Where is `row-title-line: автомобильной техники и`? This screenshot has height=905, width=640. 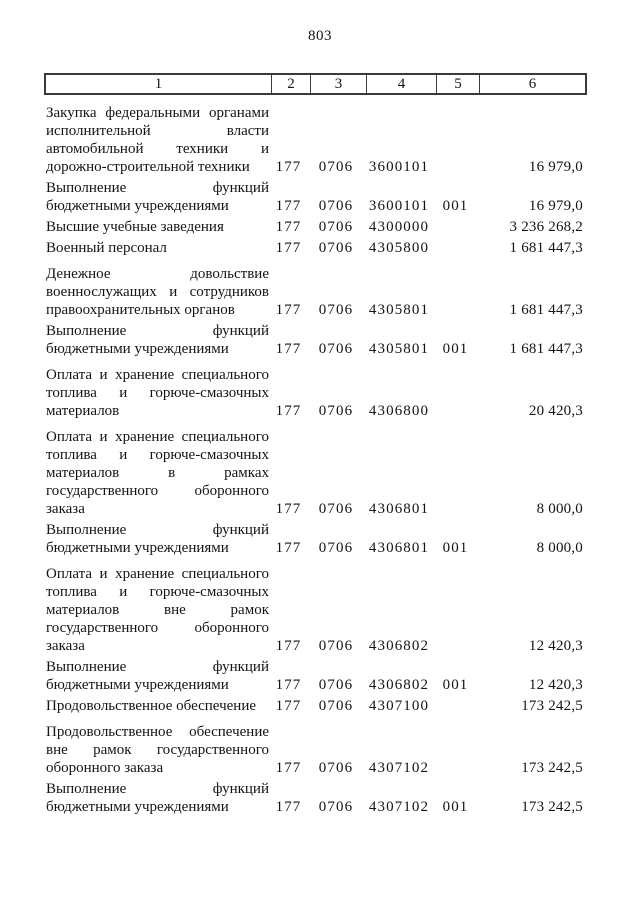
row-title-line: автомобильной техники и is located at coordinates (157, 149).